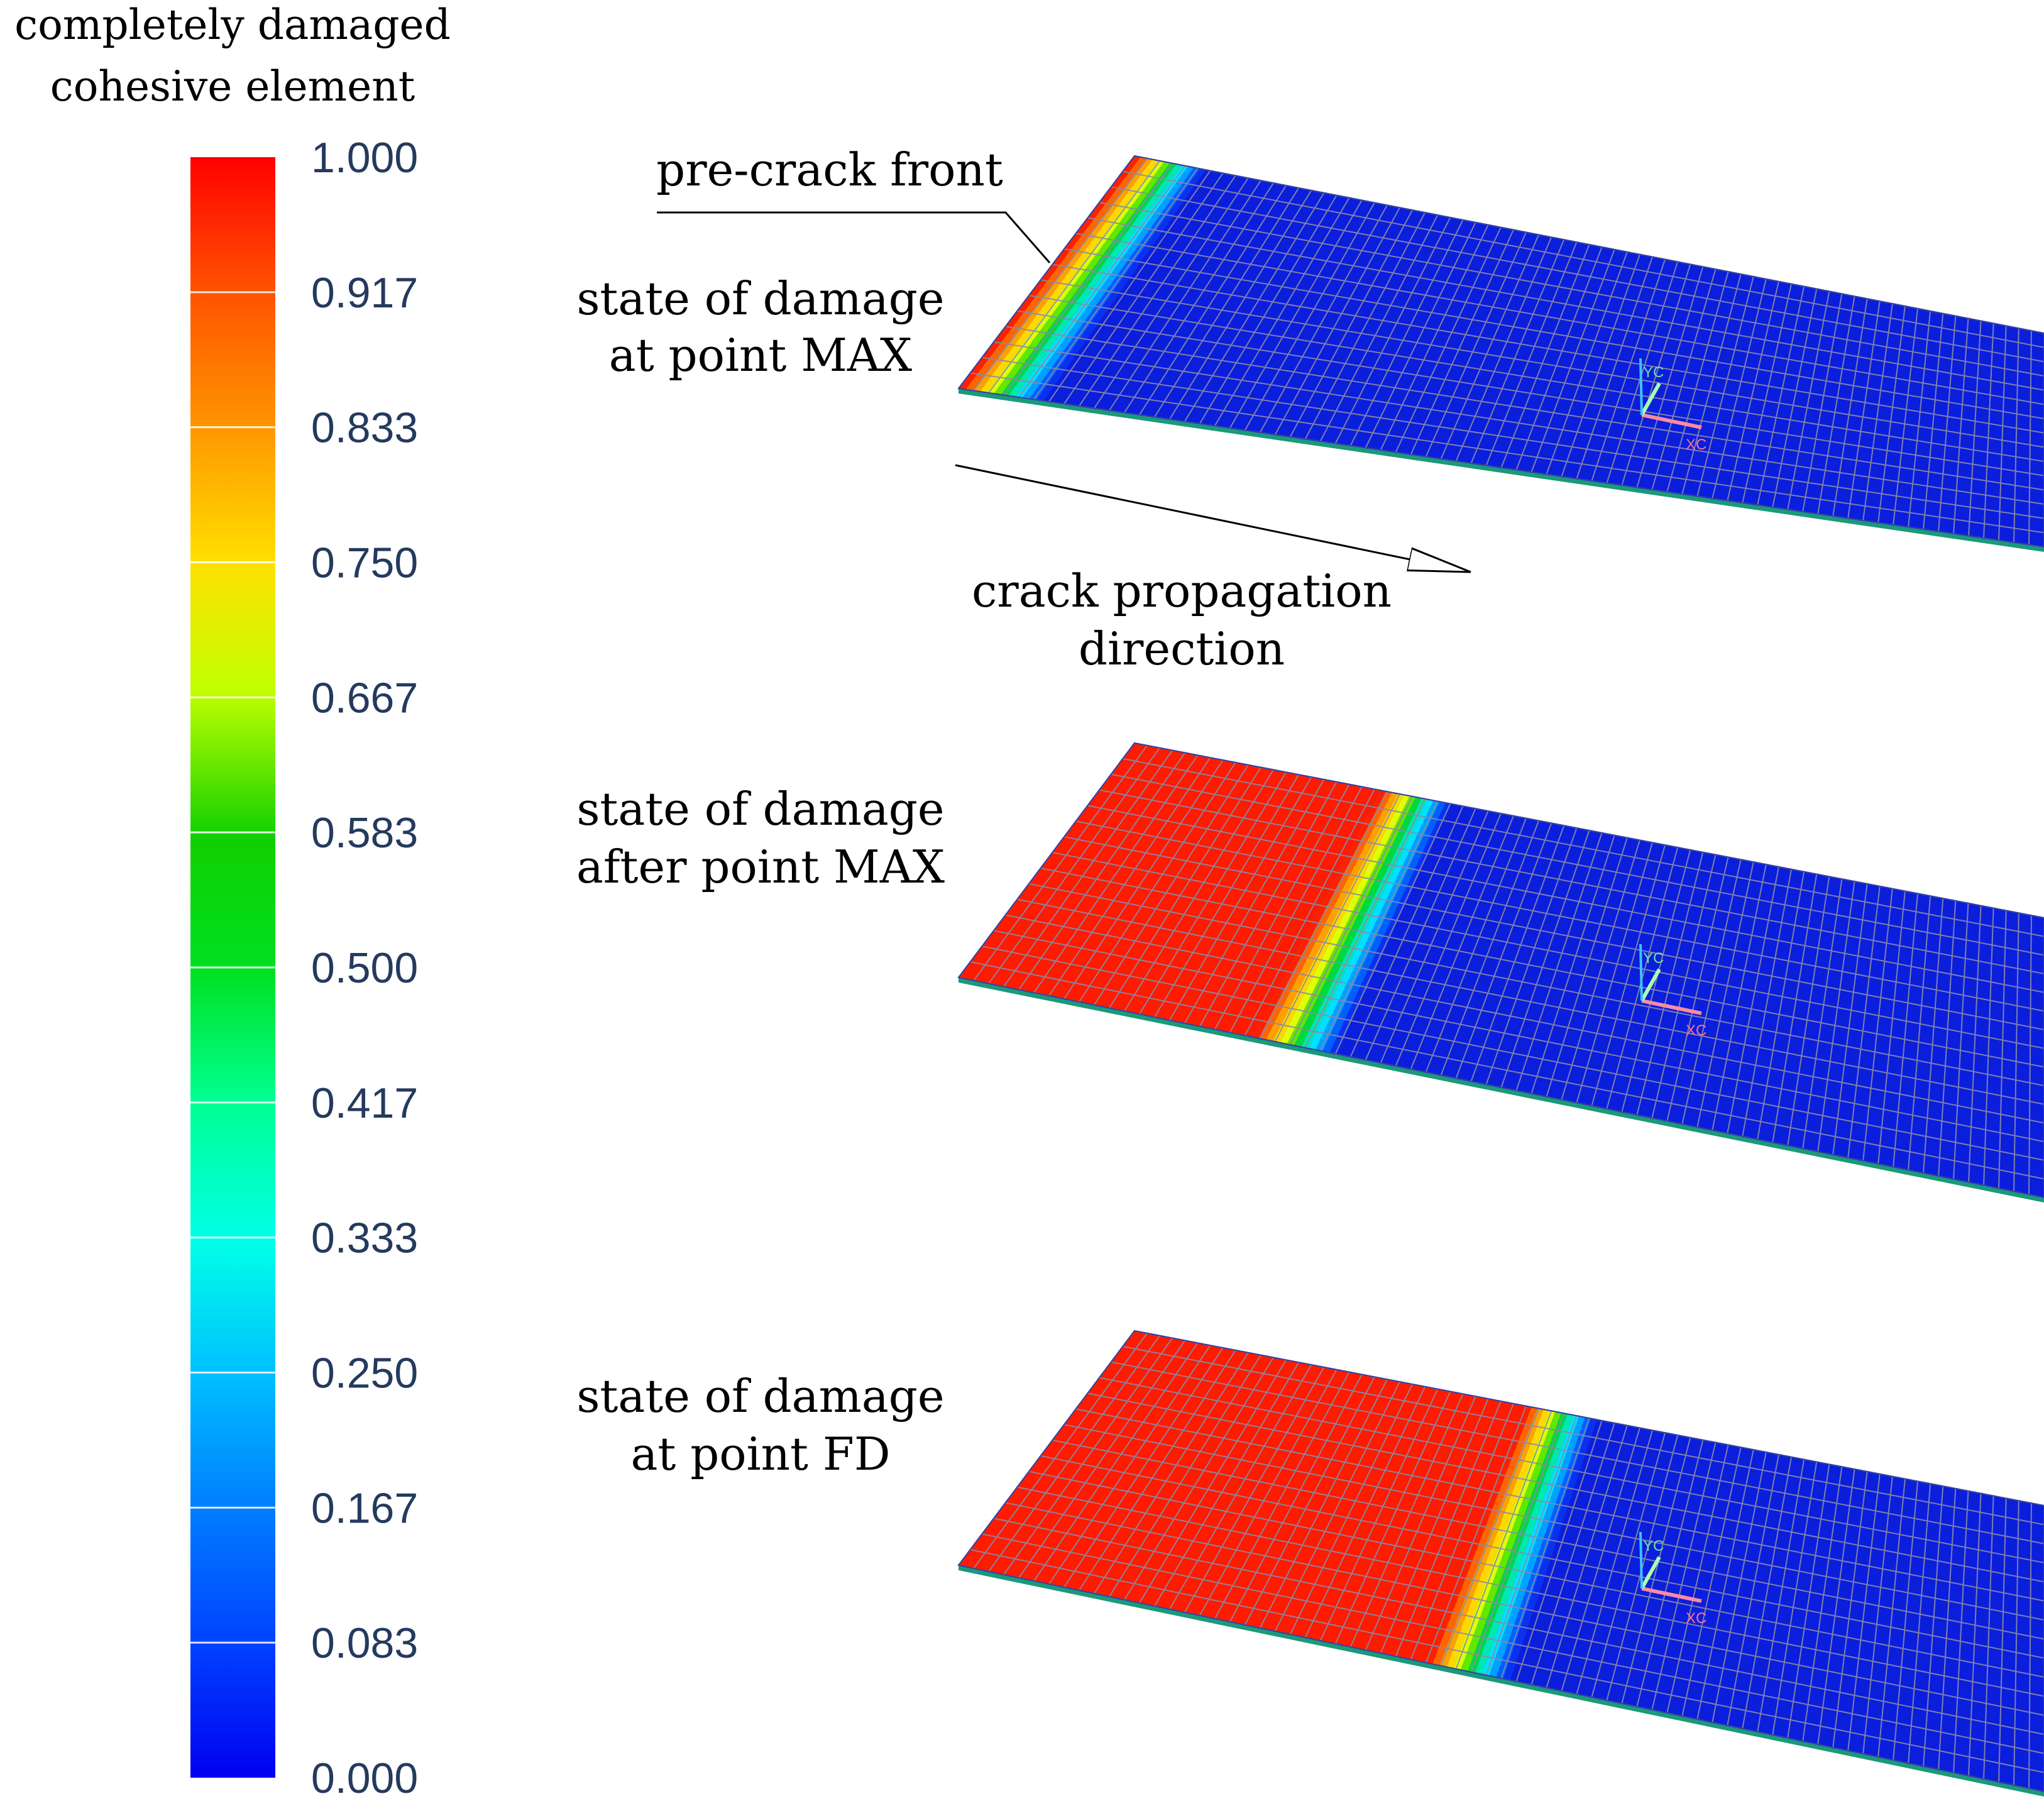 This screenshot has width=2044, height=1806. Describe the element at coordinates (365, 1238) in the screenshot. I see `legend-tick-label: 0.333` at that location.